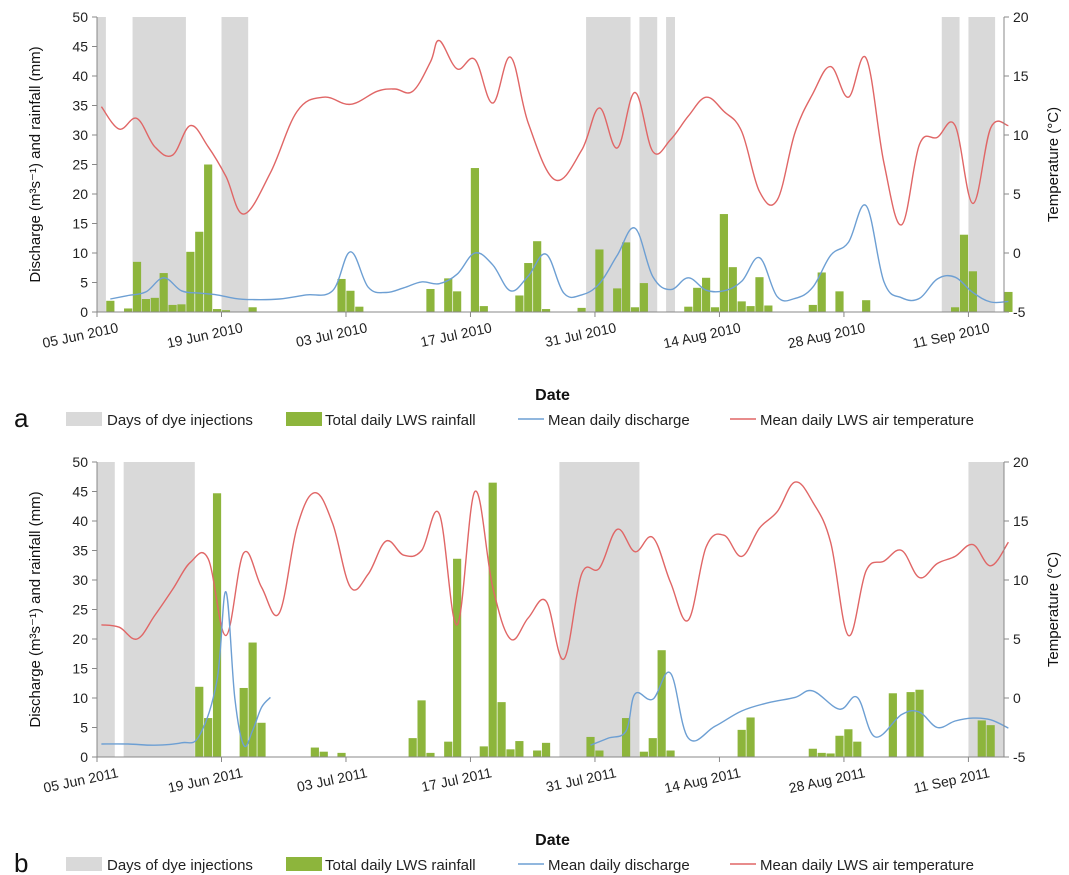  Describe the element at coordinates (204, 335) in the screenshot. I see `x-tick-label: 19 Jun 2010` at that location.